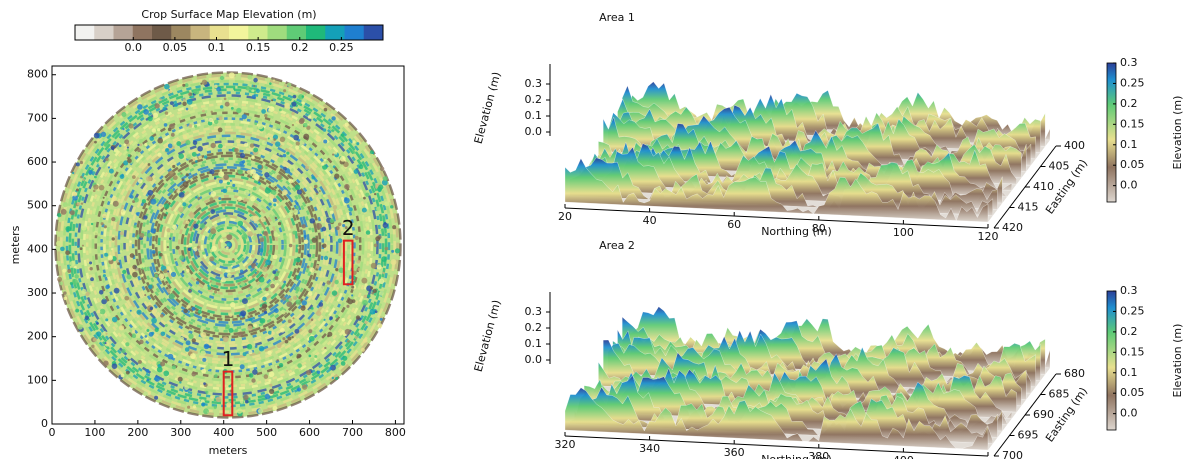 The width and height of the screenshot is (1190, 463). I want to click on map-ring, so click(228, 245).